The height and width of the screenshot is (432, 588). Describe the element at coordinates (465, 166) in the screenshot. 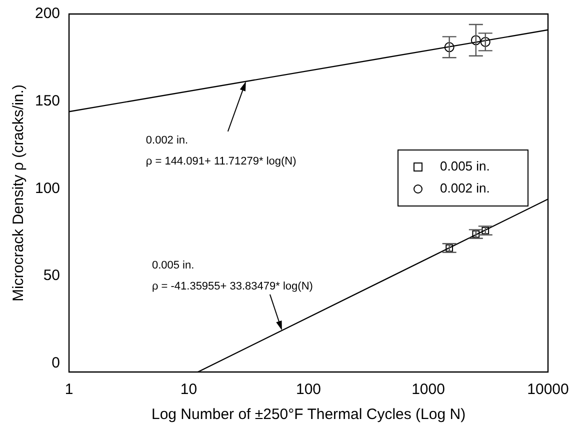

I see `legend-label: 0.005 in.` at that location.